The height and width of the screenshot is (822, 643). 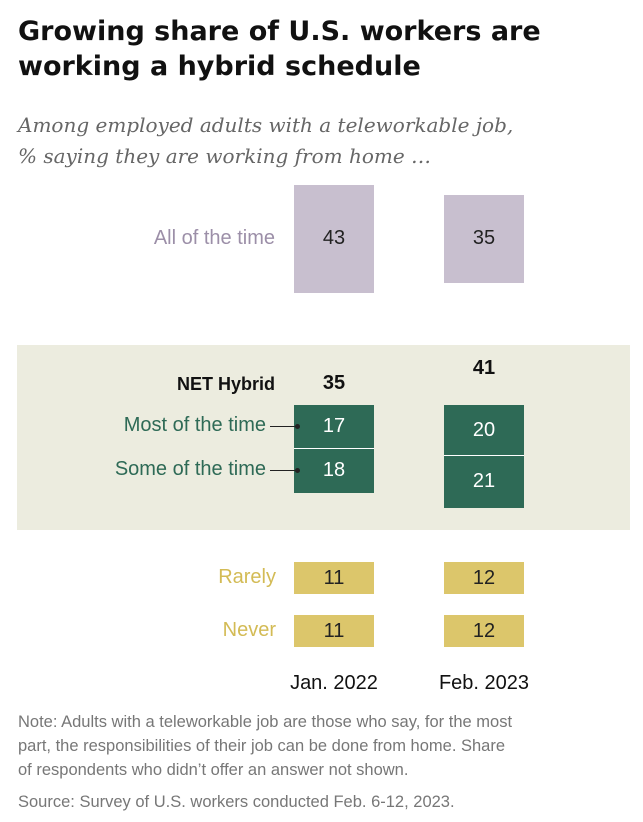 I want to click on bar-never: 11, so click(x=334, y=631).